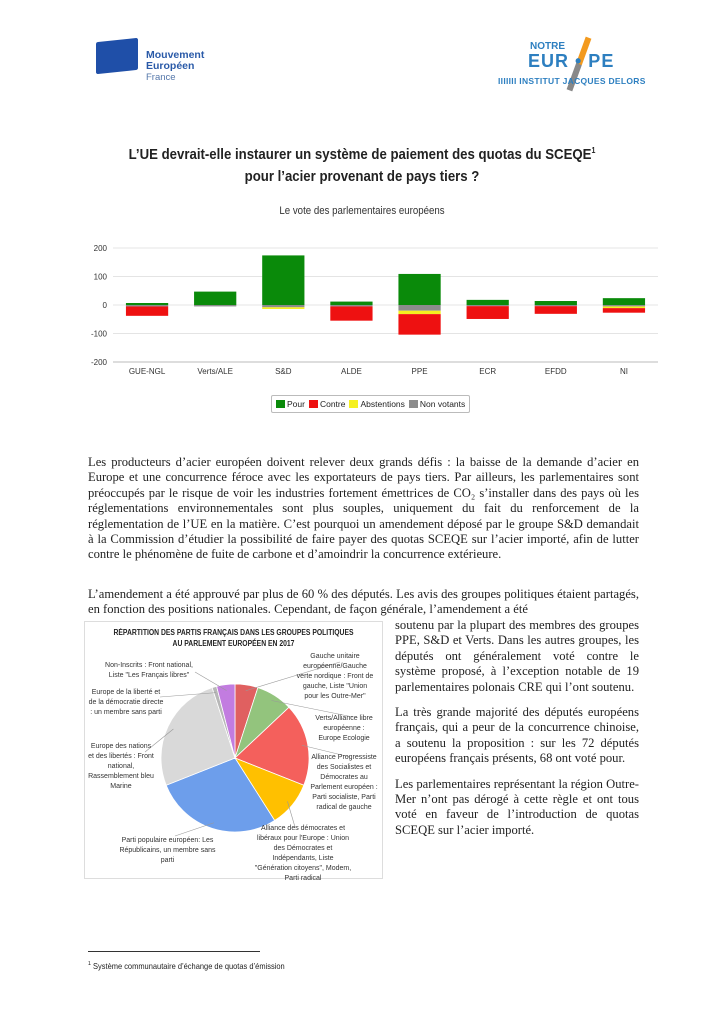 This screenshot has height=1024, width=724. What do you see at coordinates (99, 334) in the screenshot?
I see `y-tick-label: -100` at bounding box center [99, 334].